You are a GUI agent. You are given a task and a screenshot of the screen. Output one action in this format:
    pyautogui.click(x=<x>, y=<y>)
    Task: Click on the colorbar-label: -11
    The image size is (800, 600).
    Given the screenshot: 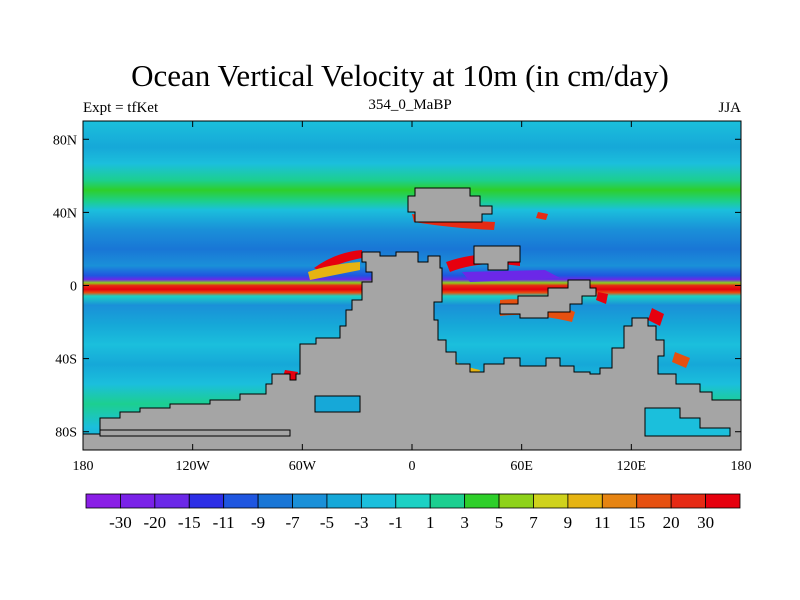 What is the action you would take?
    pyautogui.click(x=224, y=522)
    